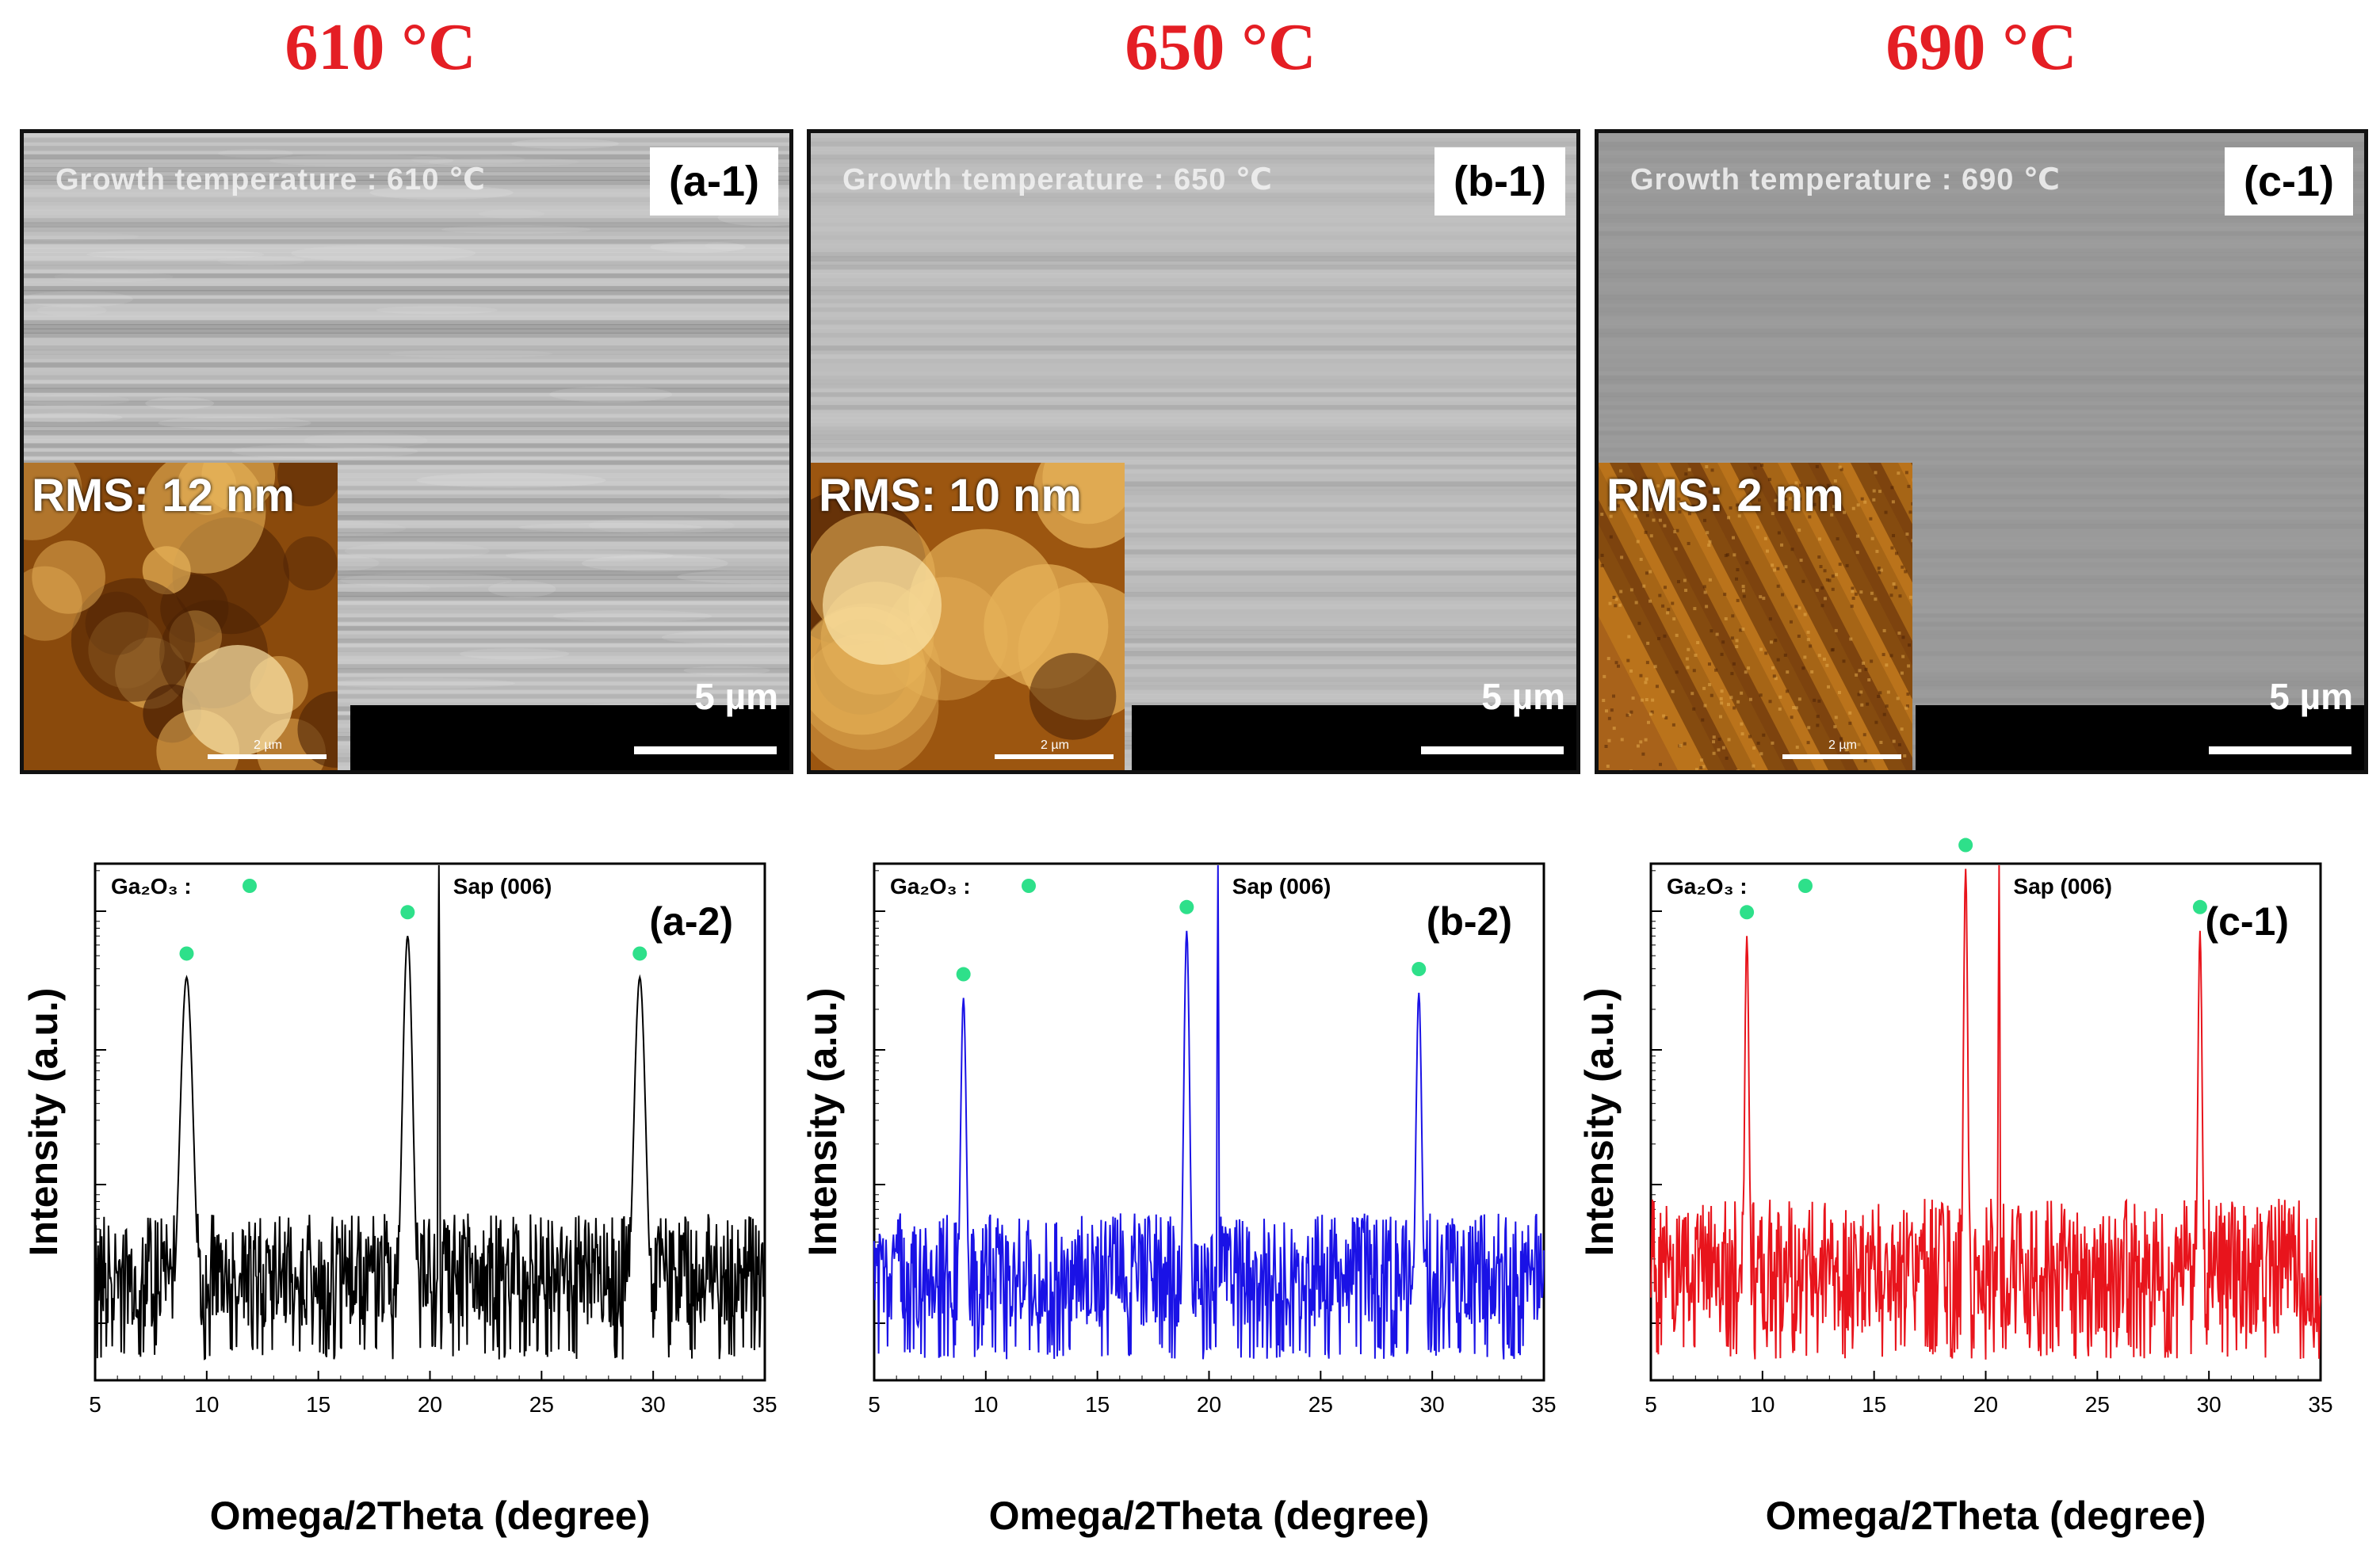 This screenshot has height=1553, width=2380. Describe the element at coordinates (691, 922) in the screenshot. I see `xrd-panel-label: (a-2)` at that location.